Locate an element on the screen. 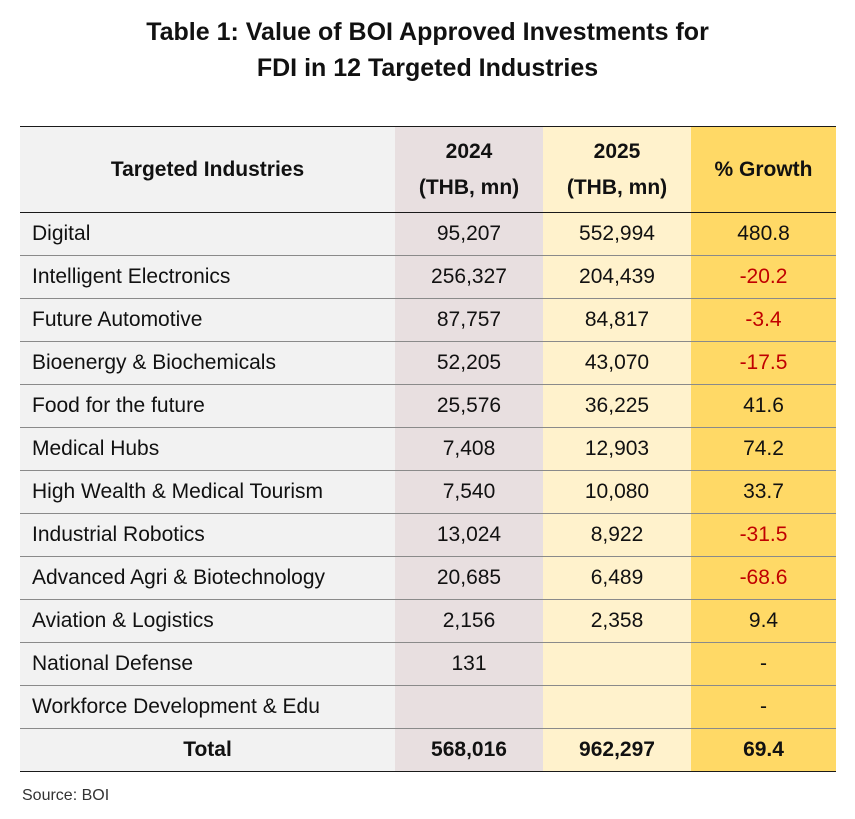  cell-industry: National Defense is located at coordinates (207, 664).